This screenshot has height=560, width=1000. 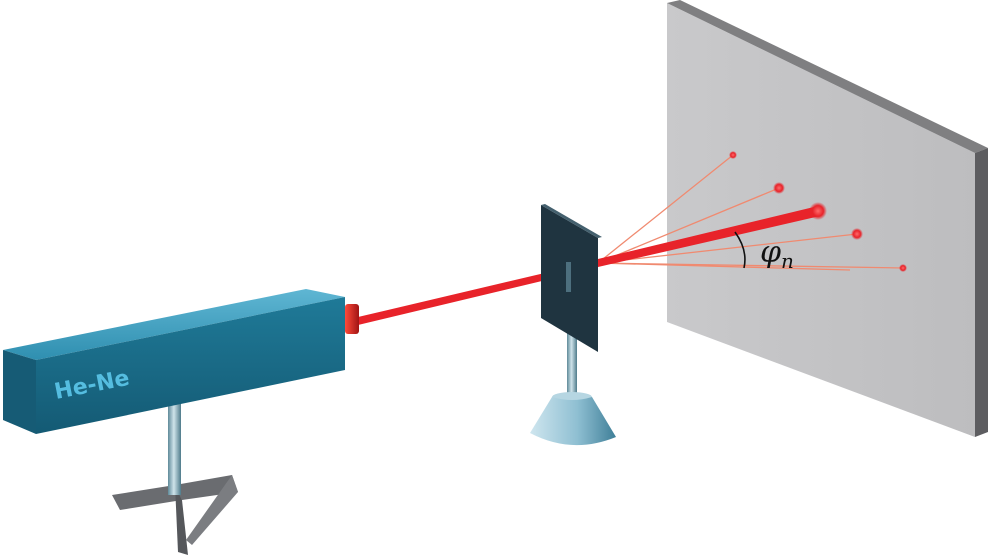 What do you see at coordinates (740, 250) in the screenshot?
I see `angle-arc` at bounding box center [740, 250].